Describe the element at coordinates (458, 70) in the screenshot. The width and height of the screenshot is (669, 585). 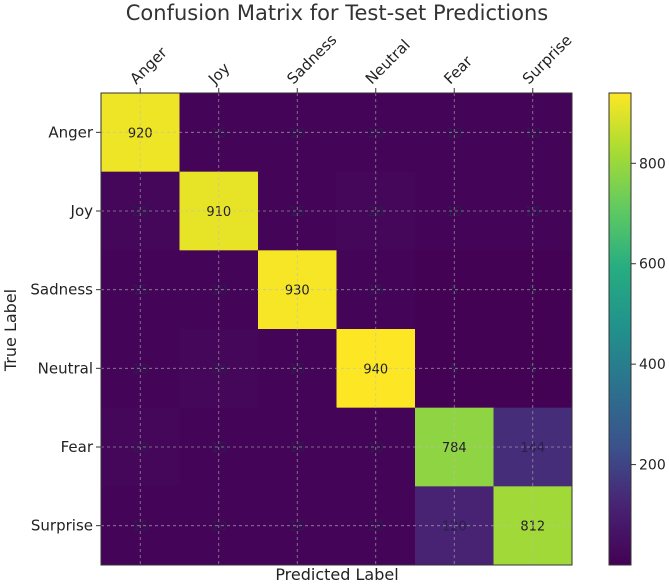
I see `x-tick-label: Fear` at that location.